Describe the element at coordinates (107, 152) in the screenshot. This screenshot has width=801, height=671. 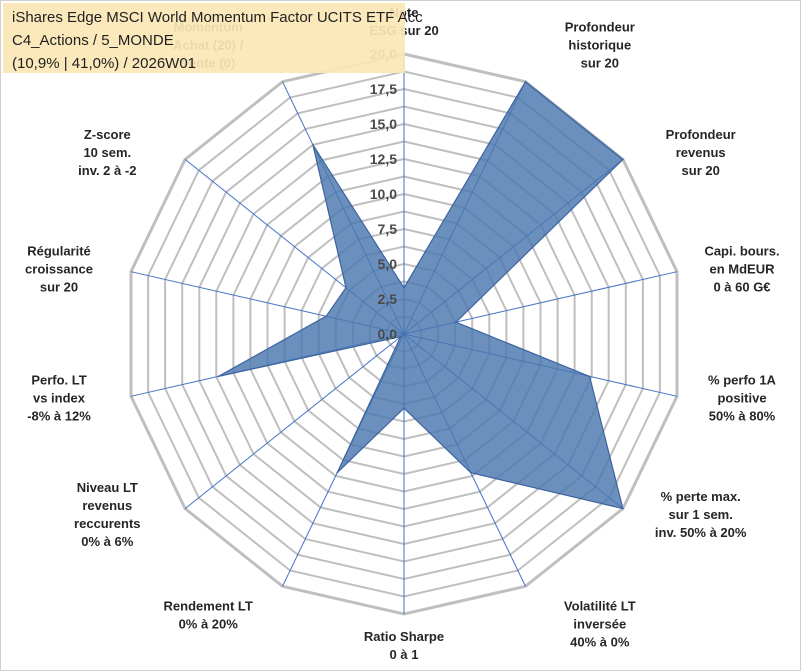
I see `axis-label: Z-score 10 sem. inv. 2 à -2` at that location.